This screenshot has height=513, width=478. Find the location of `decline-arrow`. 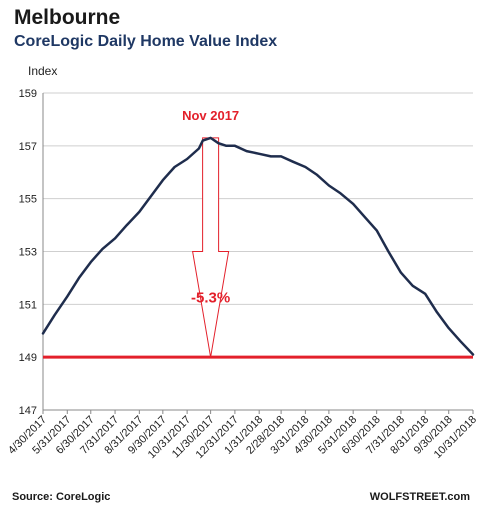

decline-arrow is located at coordinates (211, 247).